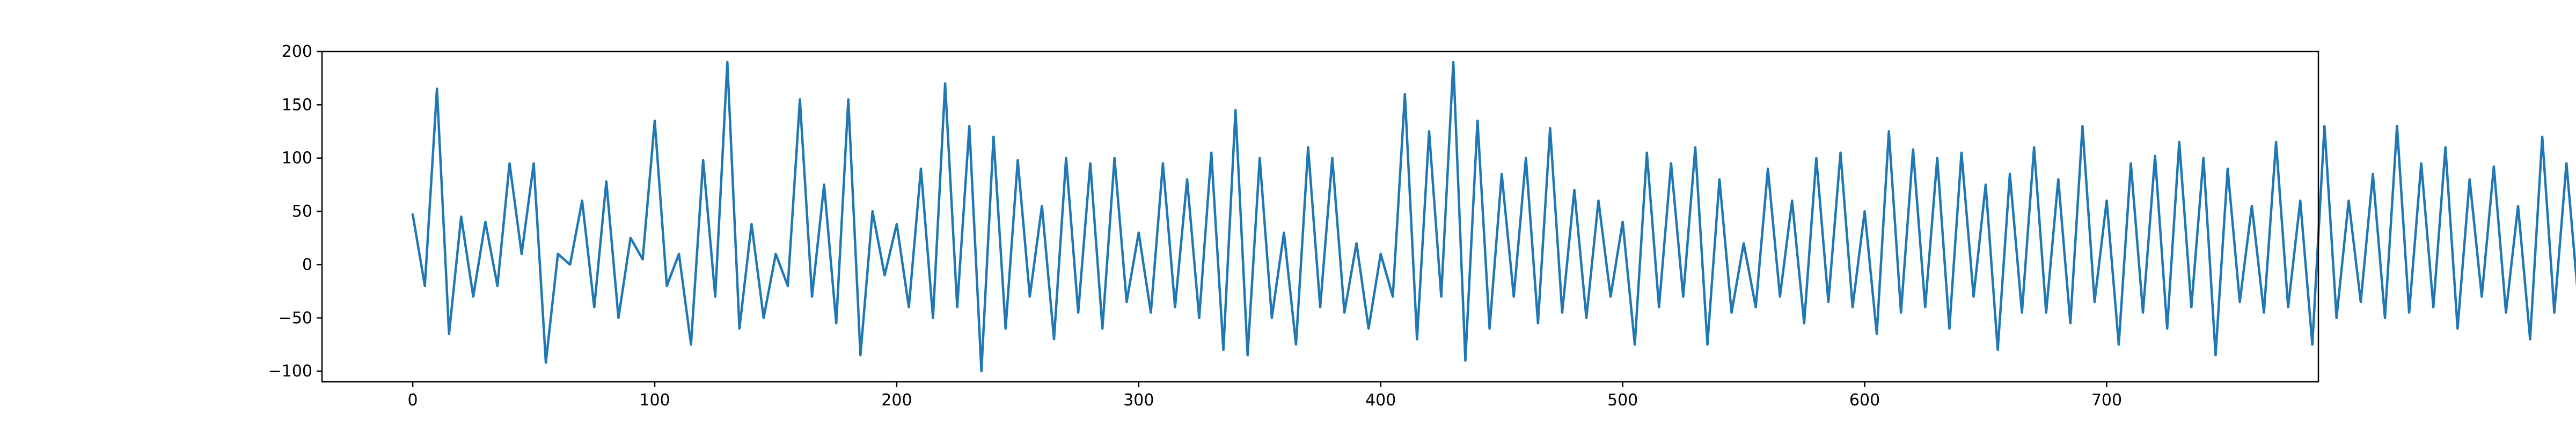 This screenshot has width=2576, height=429. What do you see at coordinates (297, 158) in the screenshot?
I see `y-tick-label: 100` at bounding box center [297, 158].